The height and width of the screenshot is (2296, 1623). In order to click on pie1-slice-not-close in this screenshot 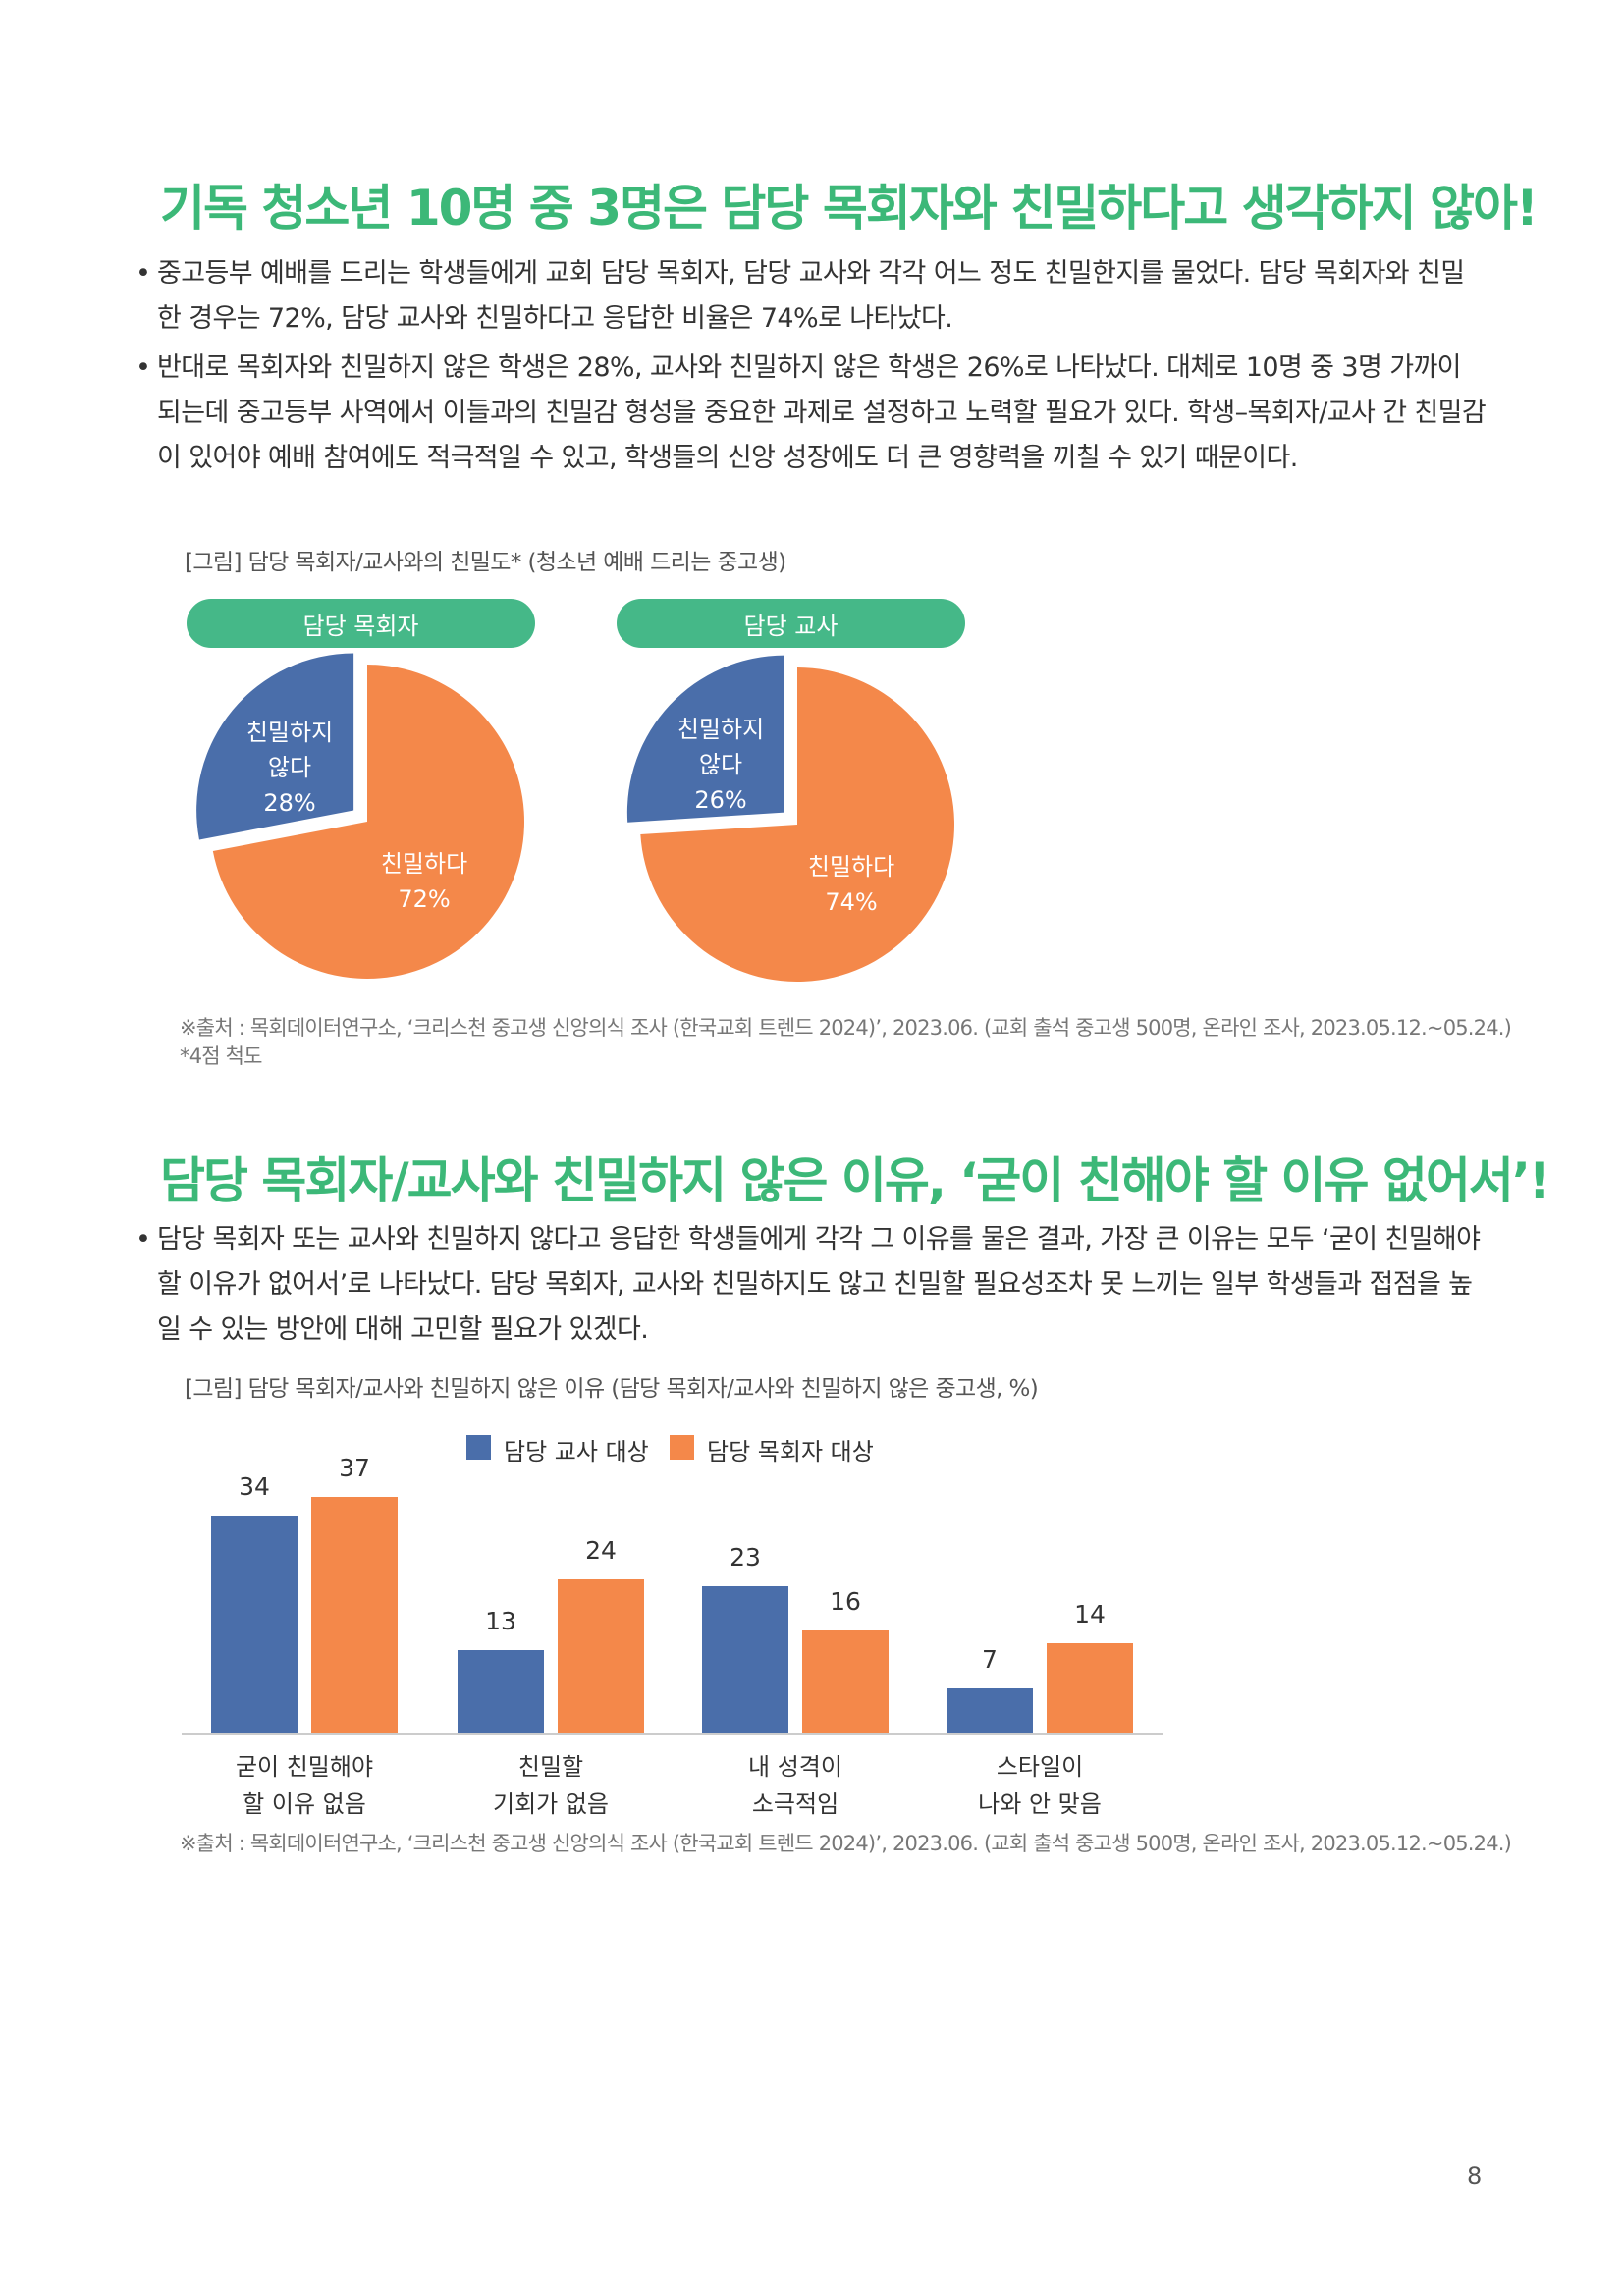, I will do `click(275, 746)`.